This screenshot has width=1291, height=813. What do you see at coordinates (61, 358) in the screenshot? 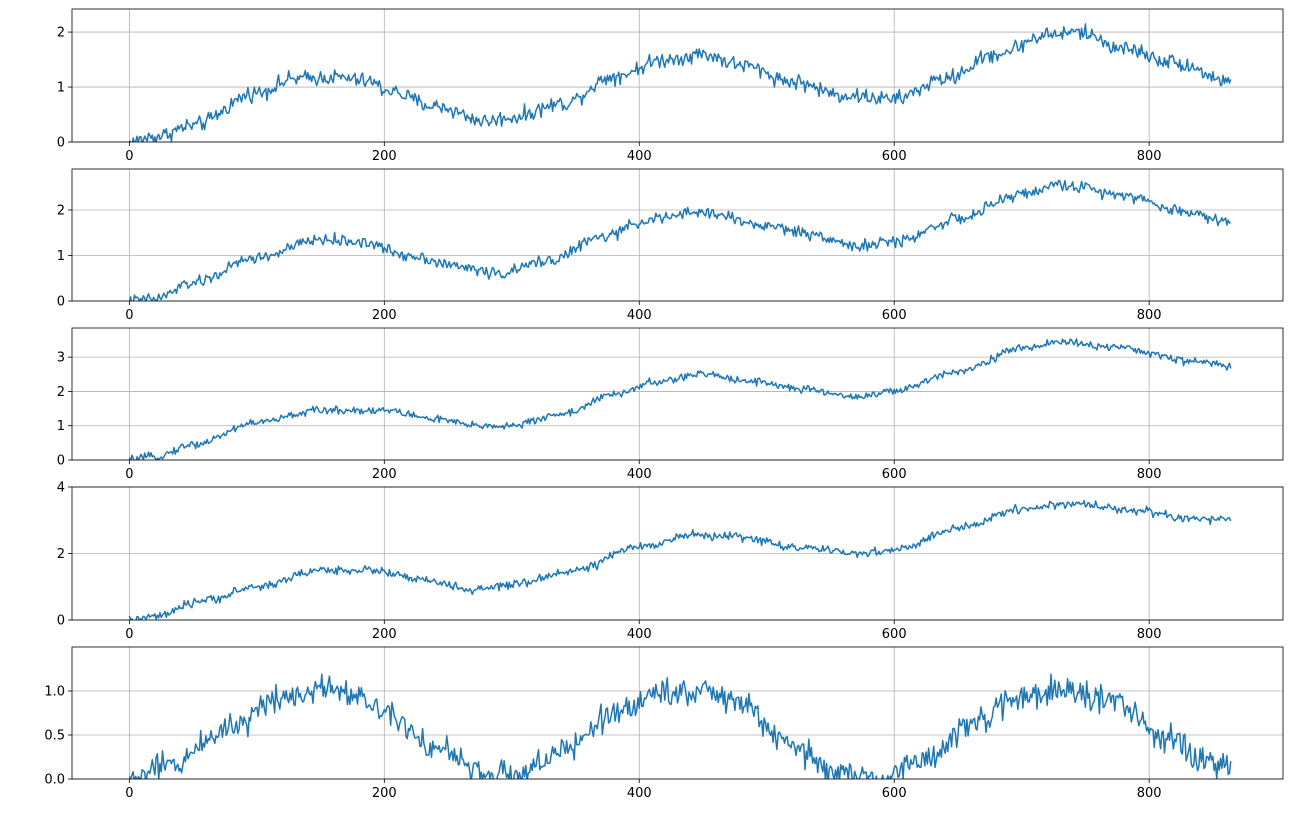
I see `y-tick-label: 3` at bounding box center [61, 358].